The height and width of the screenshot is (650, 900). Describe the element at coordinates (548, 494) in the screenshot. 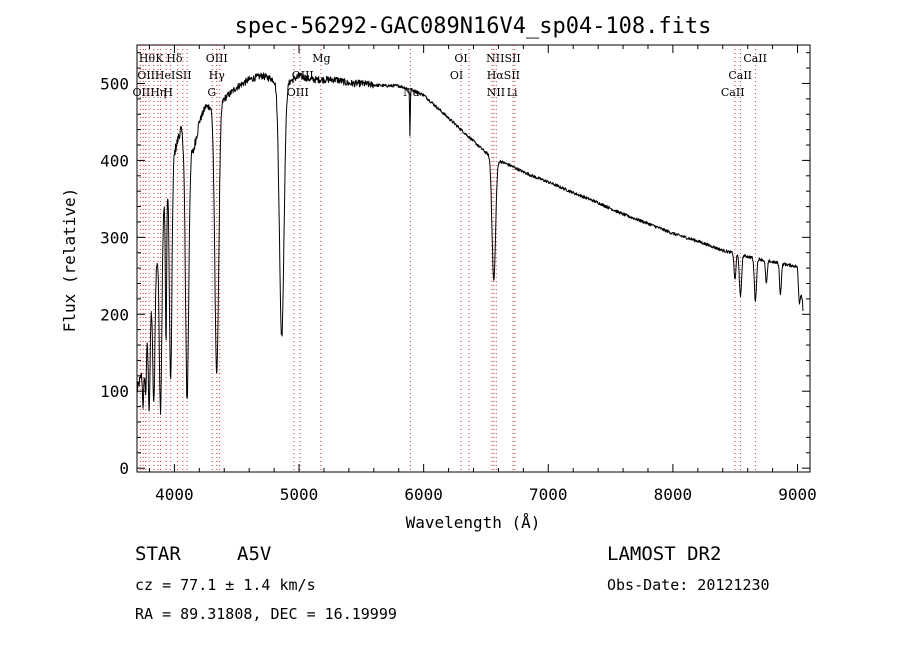

I see `x-tick-label: 7000` at that location.